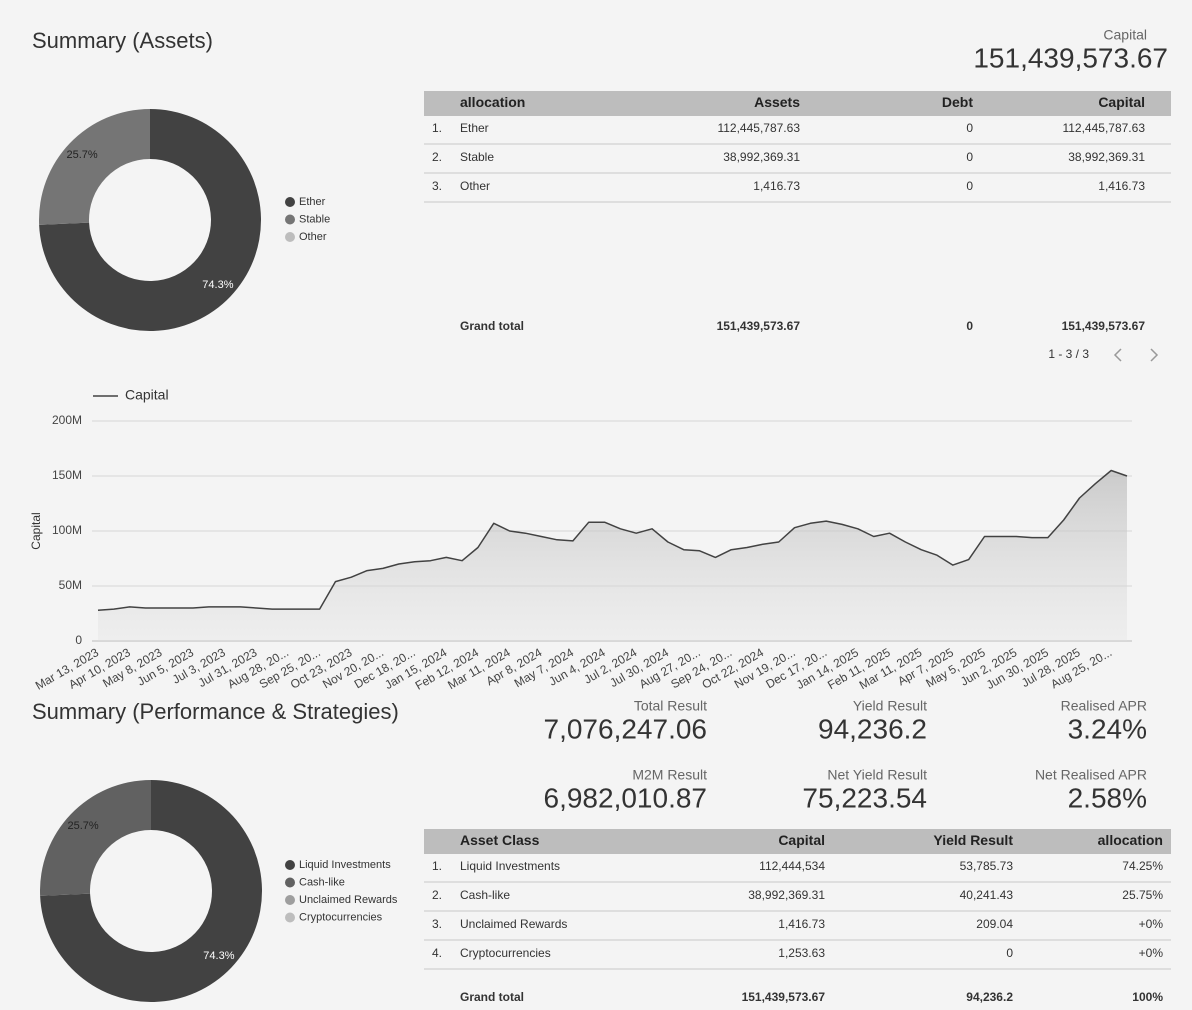 The image size is (1192, 1010). Describe the element at coordinates (1107, 728) in the screenshot. I see `scorecard-value: 3.24%` at that location.